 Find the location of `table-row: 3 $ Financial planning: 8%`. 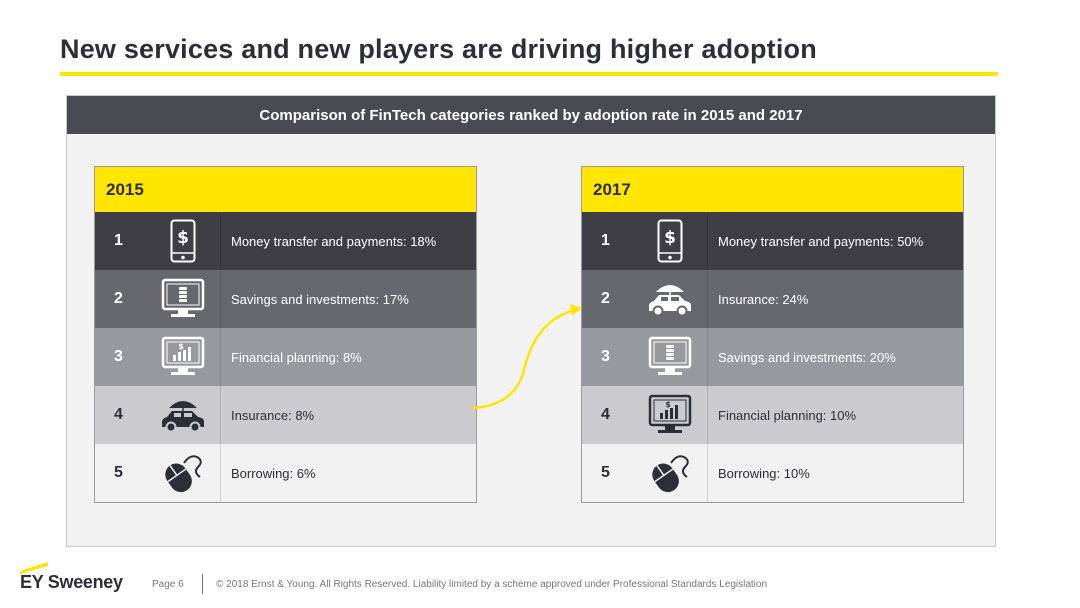

table-row: 3 $ Financial planning: 8% is located at coordinates (285, 357).